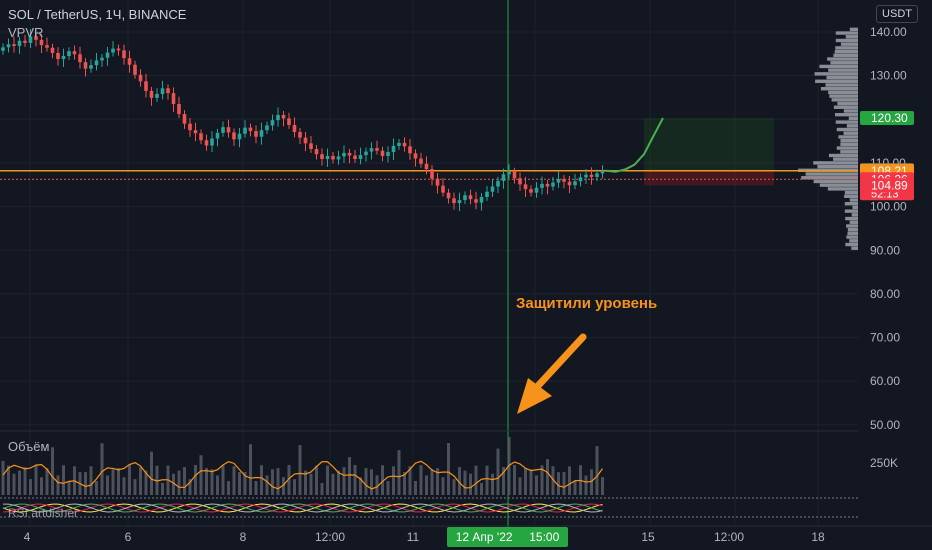 The width and height of the screenshot is (932, 550). Describe the element at coordinates (330, 537) in the screenshot. I see `time-tick-label: 12:00` at that location.